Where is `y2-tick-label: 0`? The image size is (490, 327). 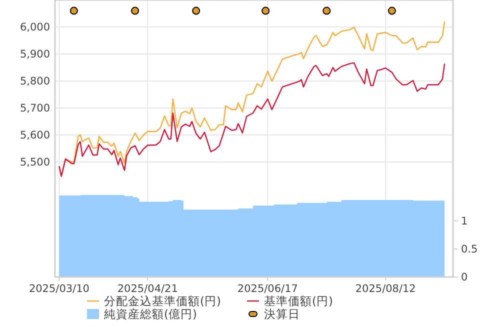
y2-tick-label: 0 is located at coordinates (464, 278).